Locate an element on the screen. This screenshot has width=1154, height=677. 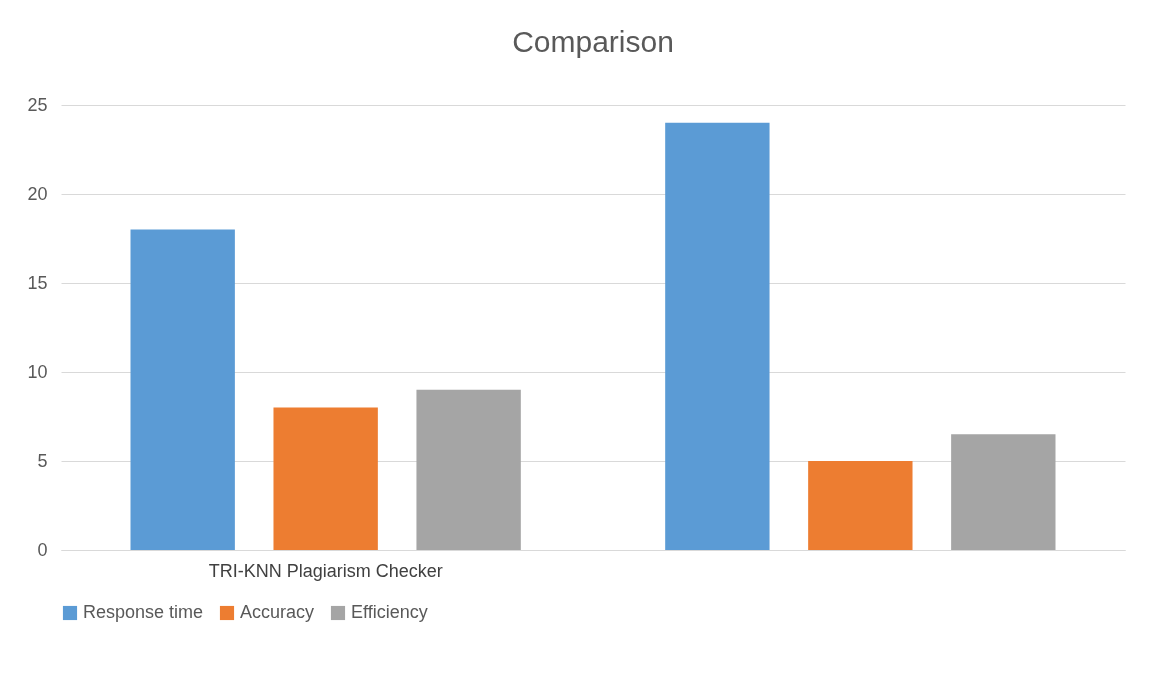
legend-label: Response time is located at coordinates (143, 612).